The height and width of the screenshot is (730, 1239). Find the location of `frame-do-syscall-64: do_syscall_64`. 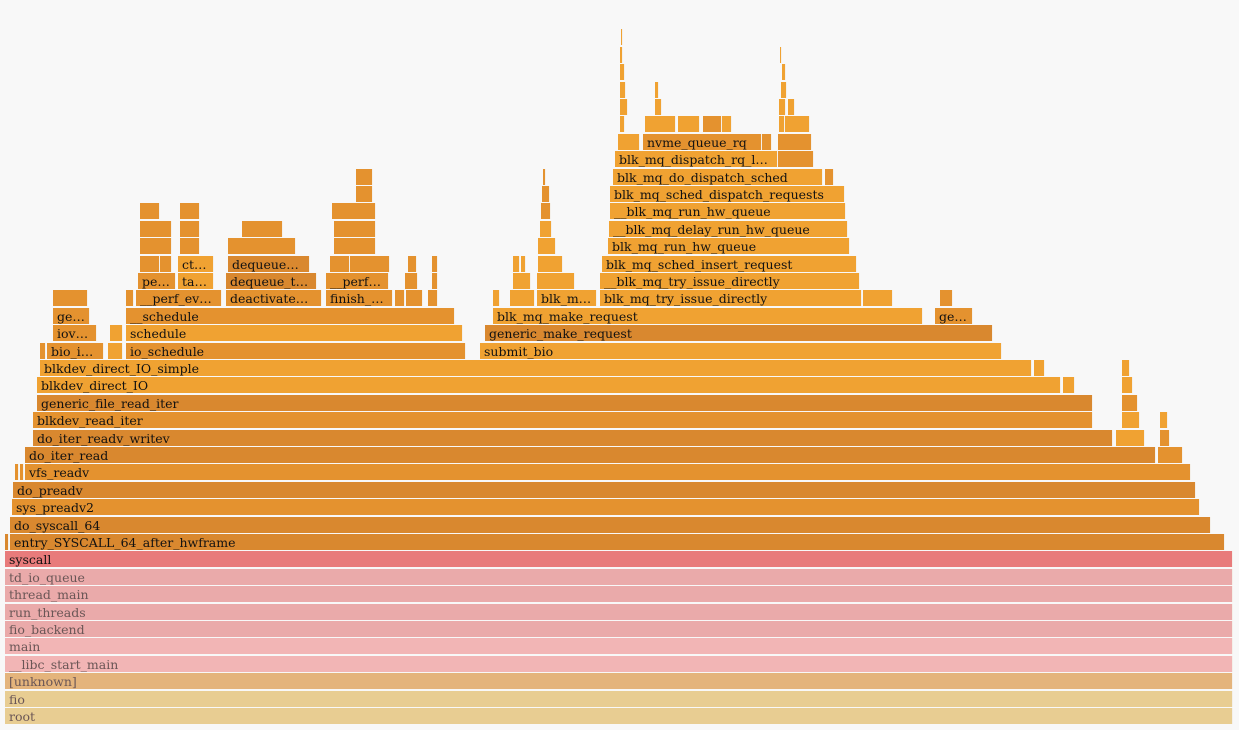

frame-do-syscall-64: do_syscall_64 is located at coordinates (610, 525).